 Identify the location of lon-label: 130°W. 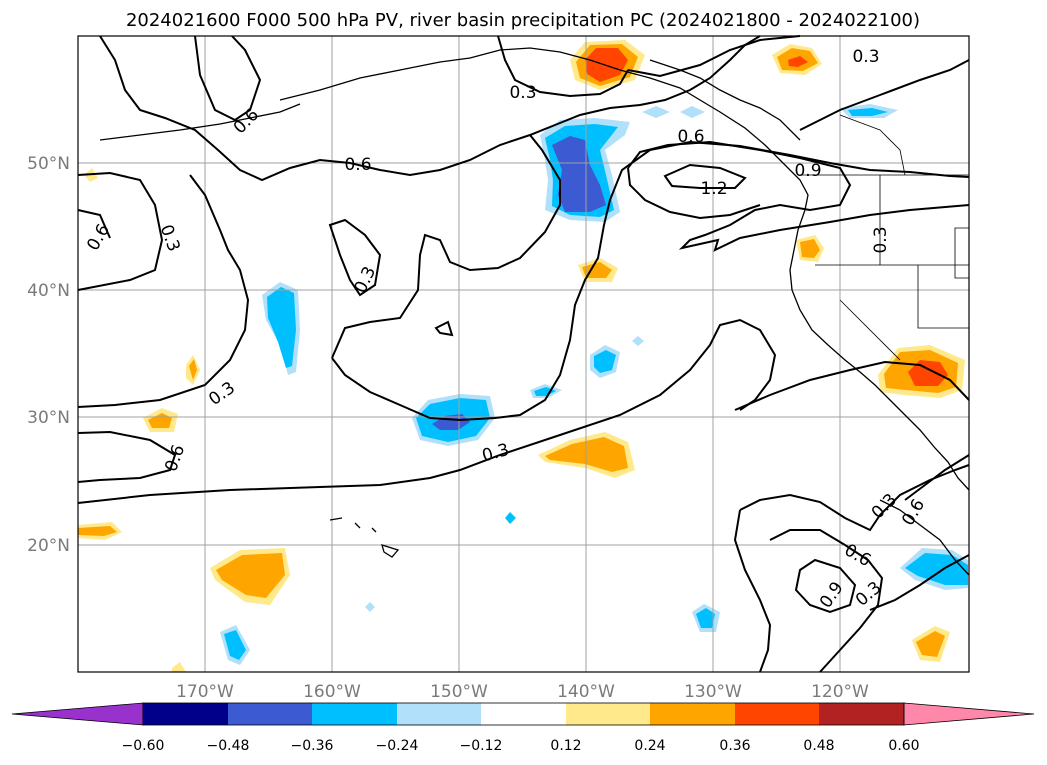
(713, 692).